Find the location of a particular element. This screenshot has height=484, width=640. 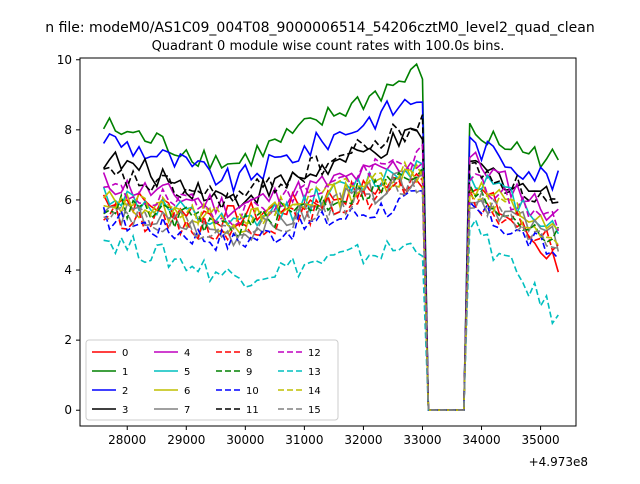

legend-label-5: 5 is located at coordinates (187, 372).